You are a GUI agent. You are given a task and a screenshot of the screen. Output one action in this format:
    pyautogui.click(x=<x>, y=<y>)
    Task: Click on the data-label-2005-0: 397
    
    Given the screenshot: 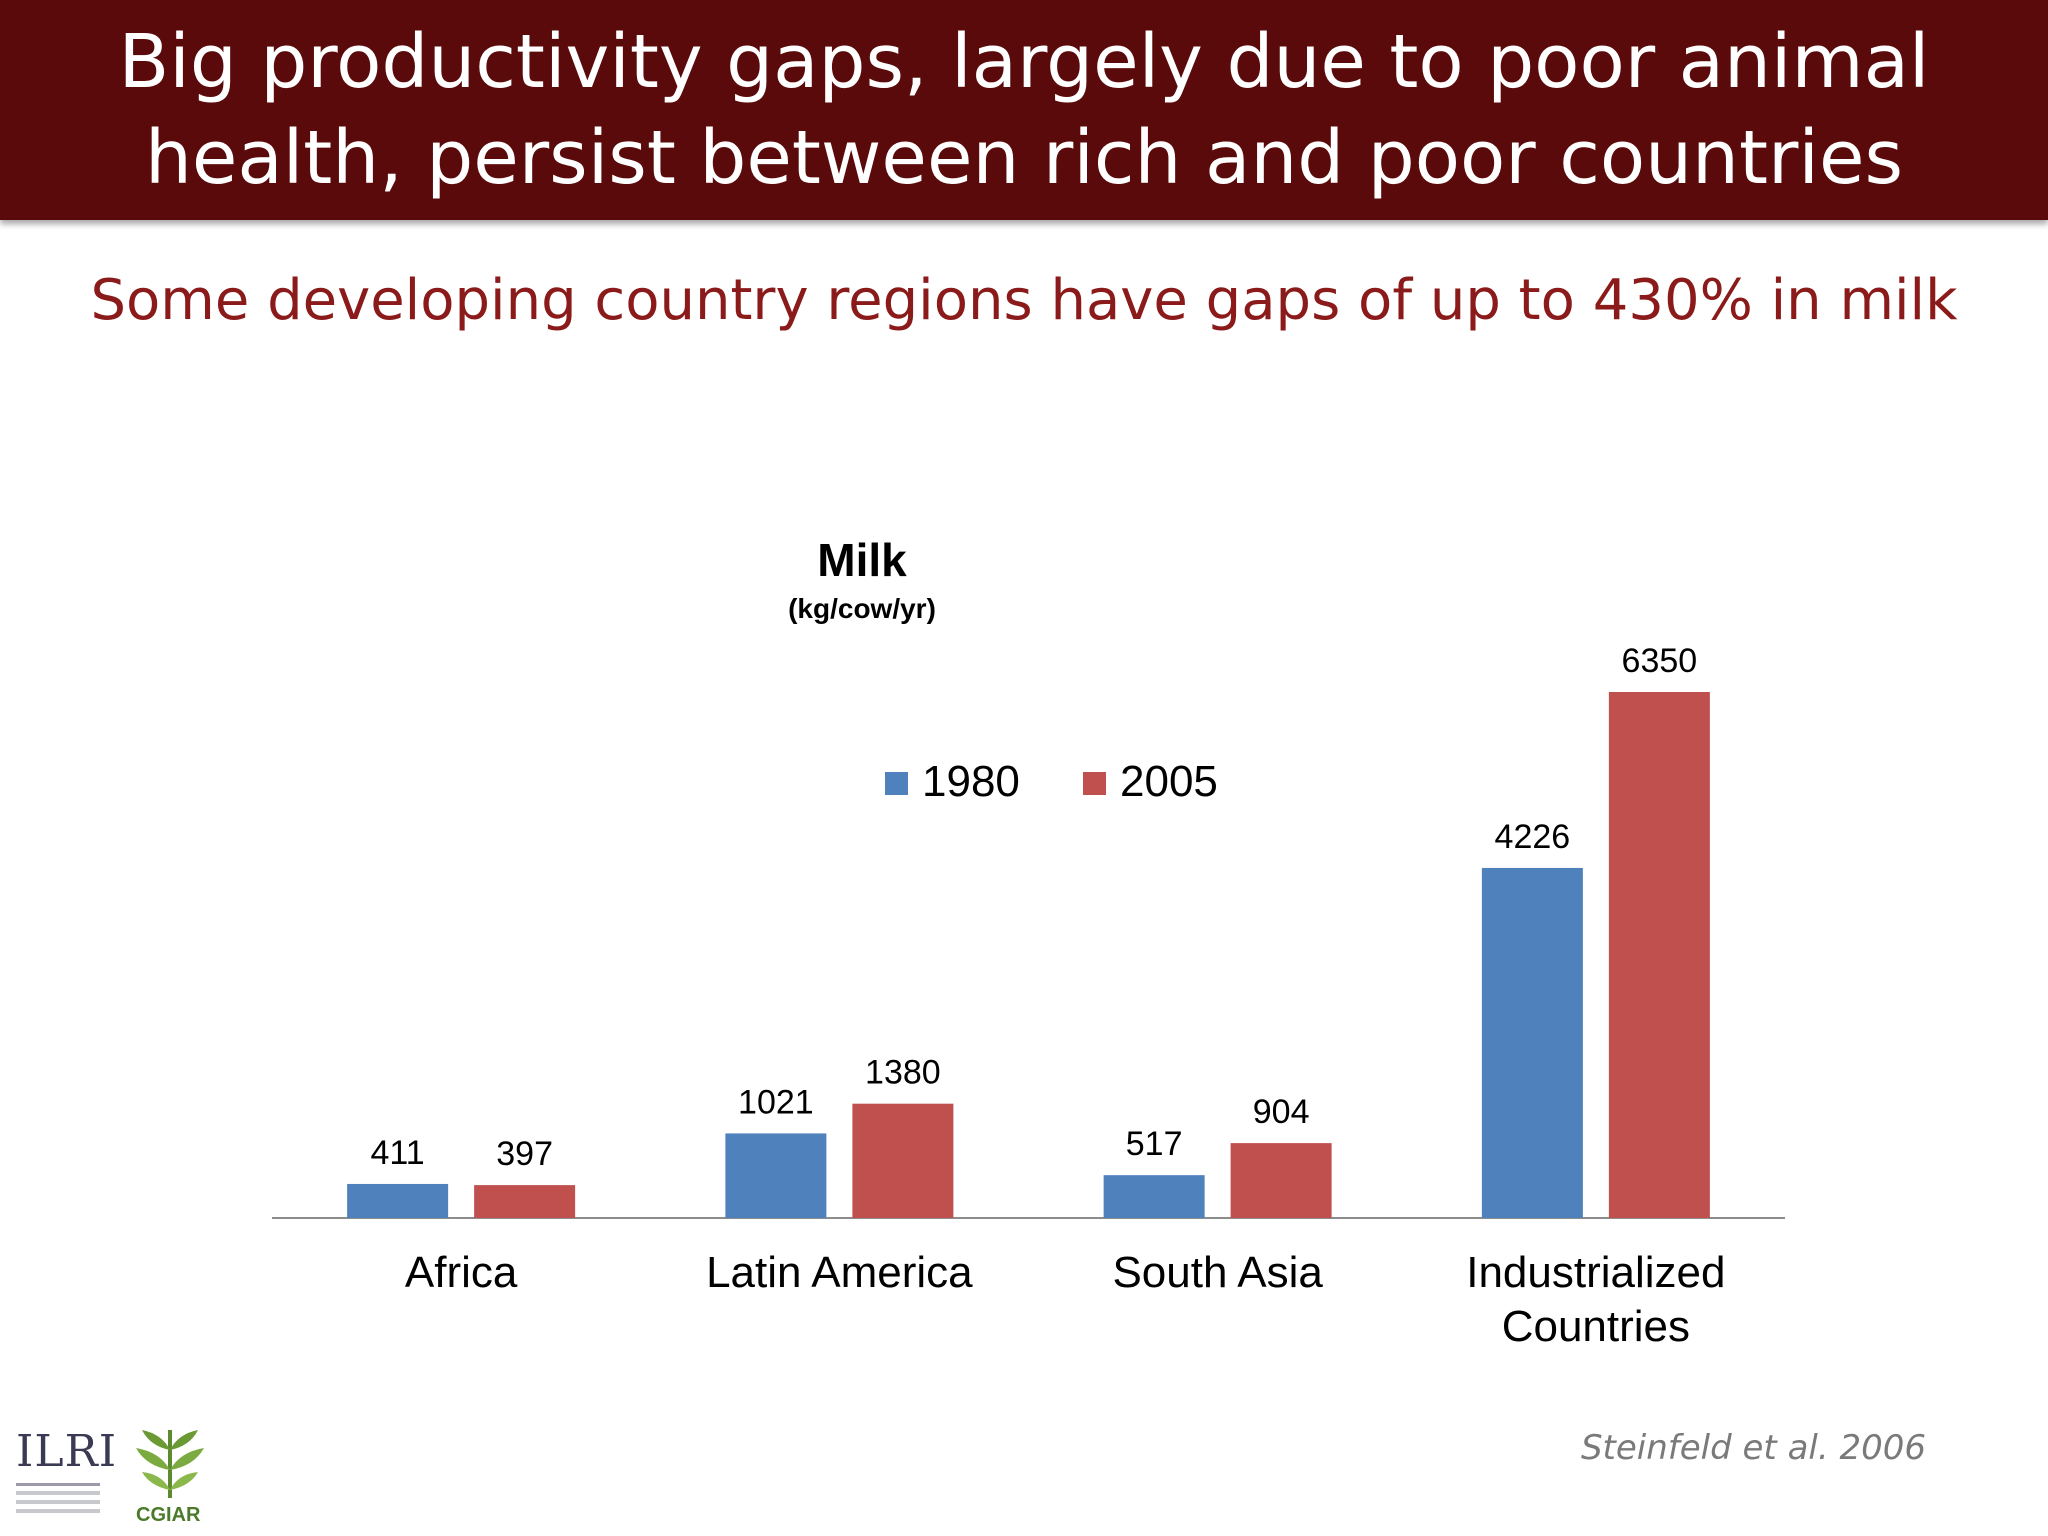 What is the action you would take?
    pyautogui.click(x=524, y=1154)
    